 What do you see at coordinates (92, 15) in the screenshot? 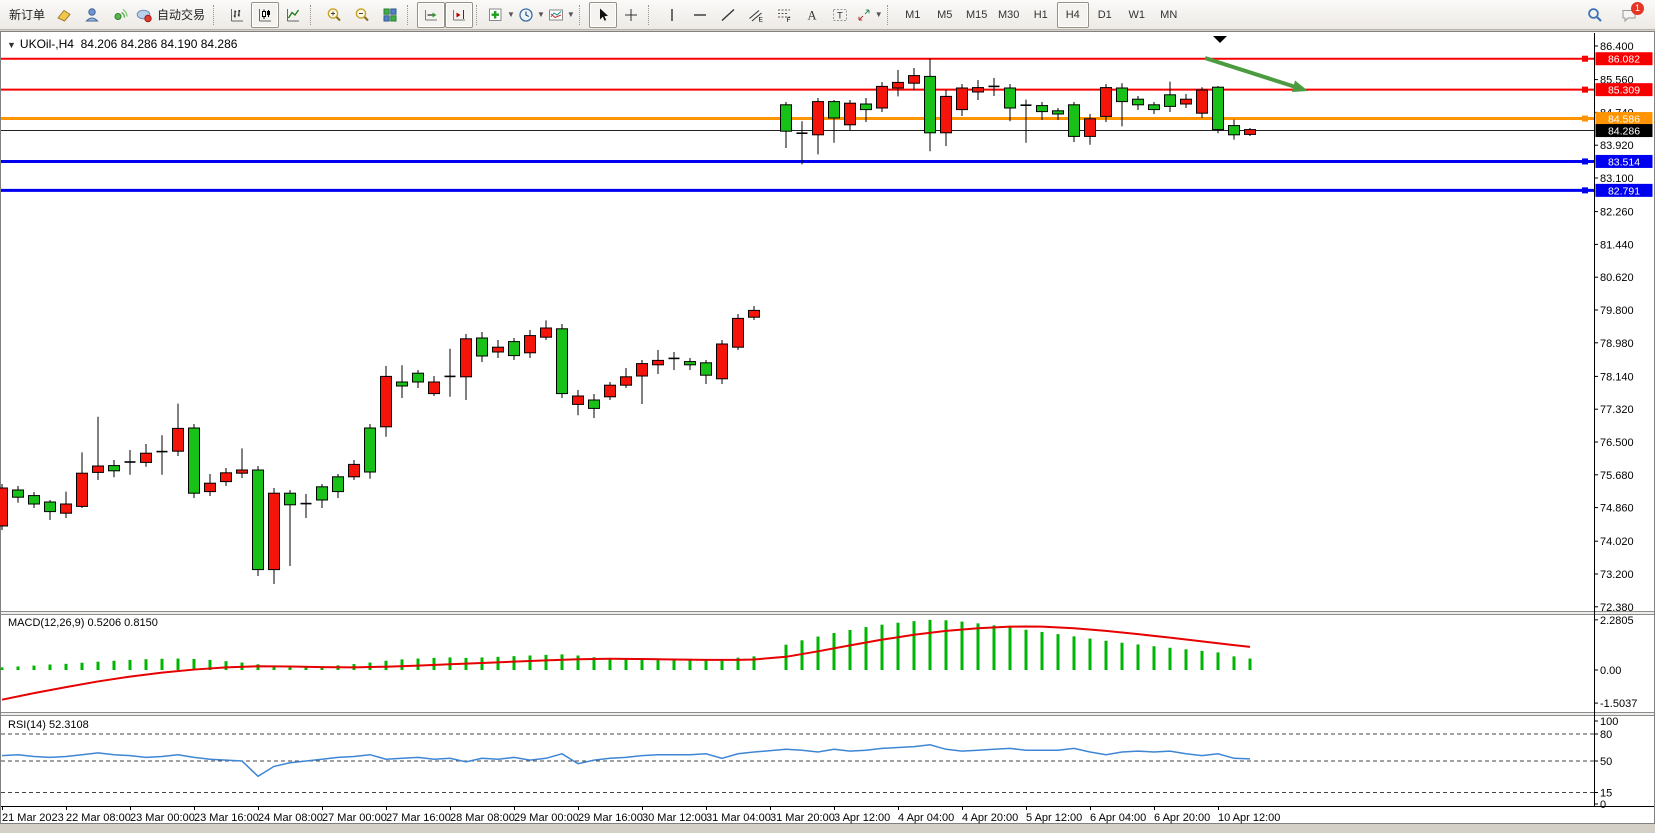
I see `market-watch-button` at bounding box center [92, 15].